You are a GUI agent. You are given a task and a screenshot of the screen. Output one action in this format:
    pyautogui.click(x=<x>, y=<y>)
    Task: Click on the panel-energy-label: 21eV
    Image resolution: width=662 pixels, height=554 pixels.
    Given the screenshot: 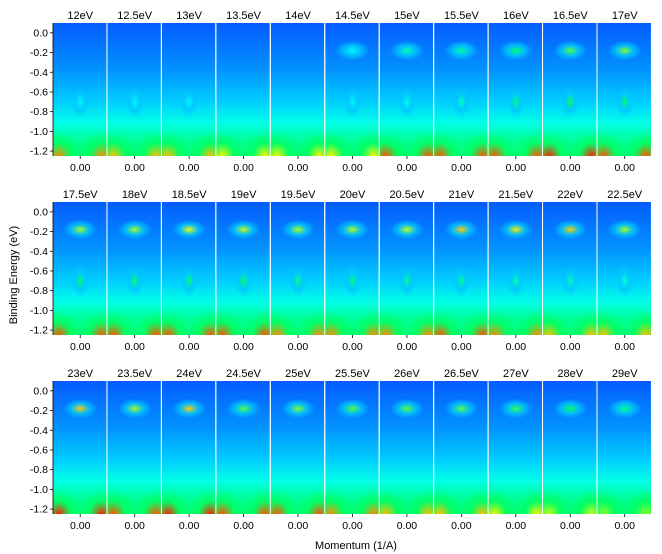 What is the action you would take?
    pyautogui.click(x=462, y=195)
    